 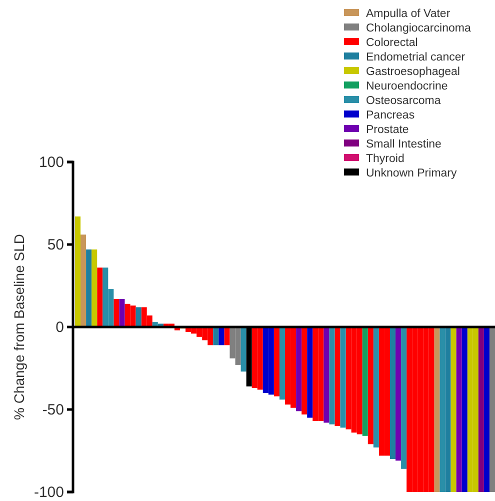 I want to click on legend-label: Pancreas, so click(x=390, y=116).